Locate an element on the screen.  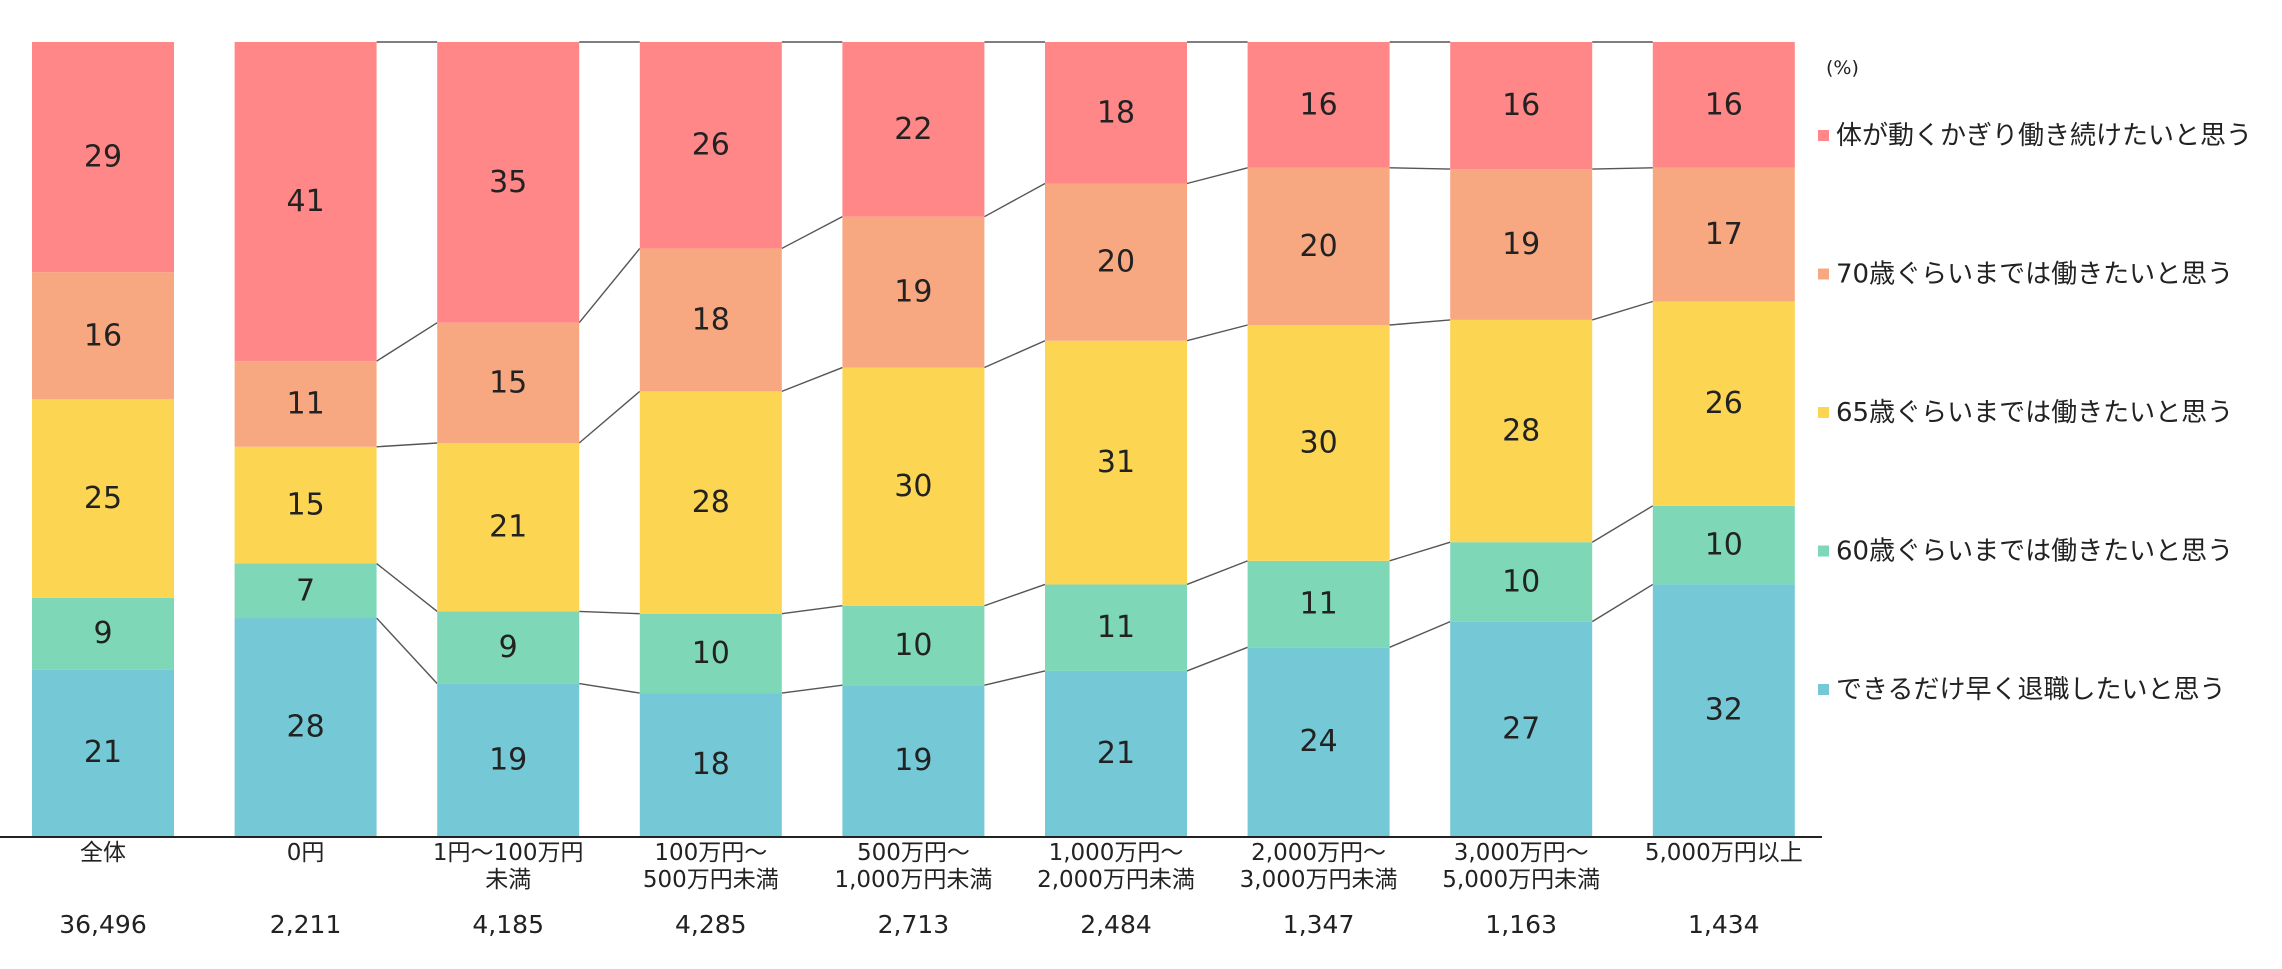
value-label-7-1: 10 is located at coordinates (1521, 581).